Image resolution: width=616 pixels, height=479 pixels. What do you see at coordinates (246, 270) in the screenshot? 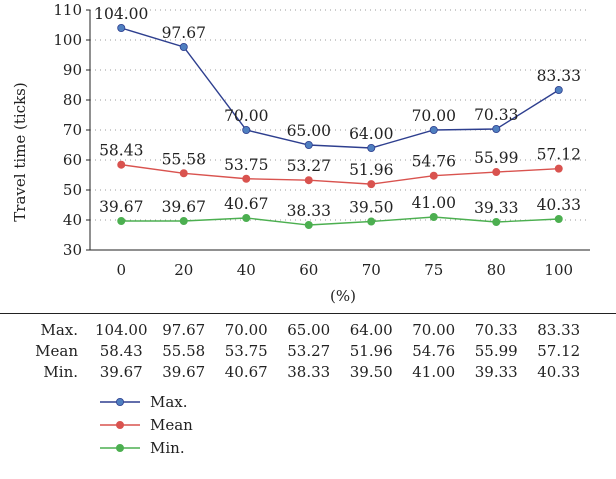
I see `x-tick-label: 40` at bounding box center [246, 270].